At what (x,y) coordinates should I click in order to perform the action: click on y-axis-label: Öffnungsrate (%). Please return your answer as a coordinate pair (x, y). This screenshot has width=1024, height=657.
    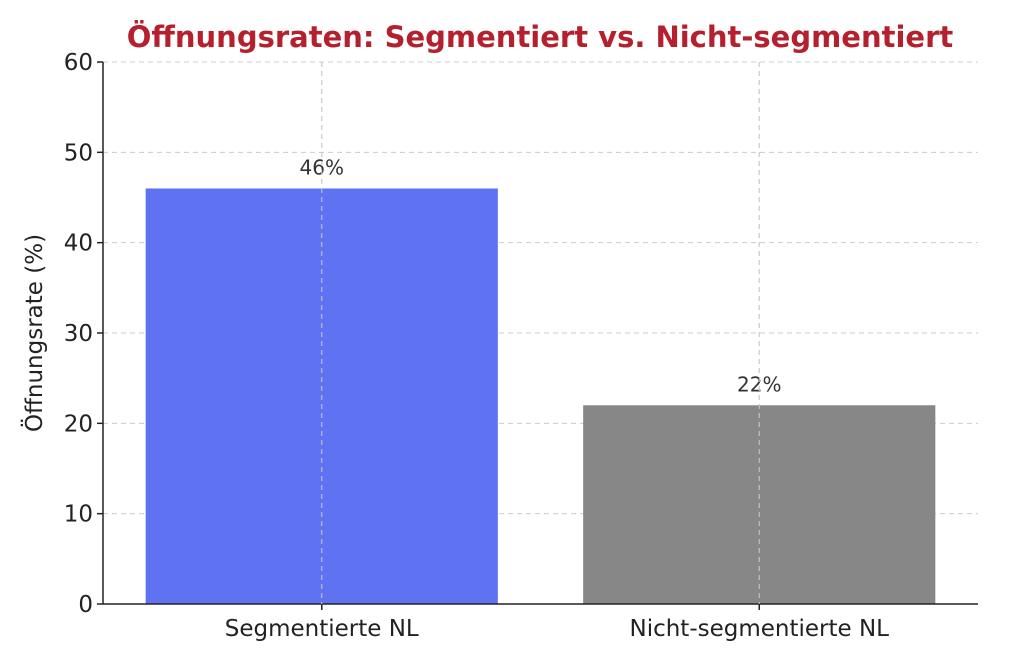
    Looking at the image, I should click on (34, 333).